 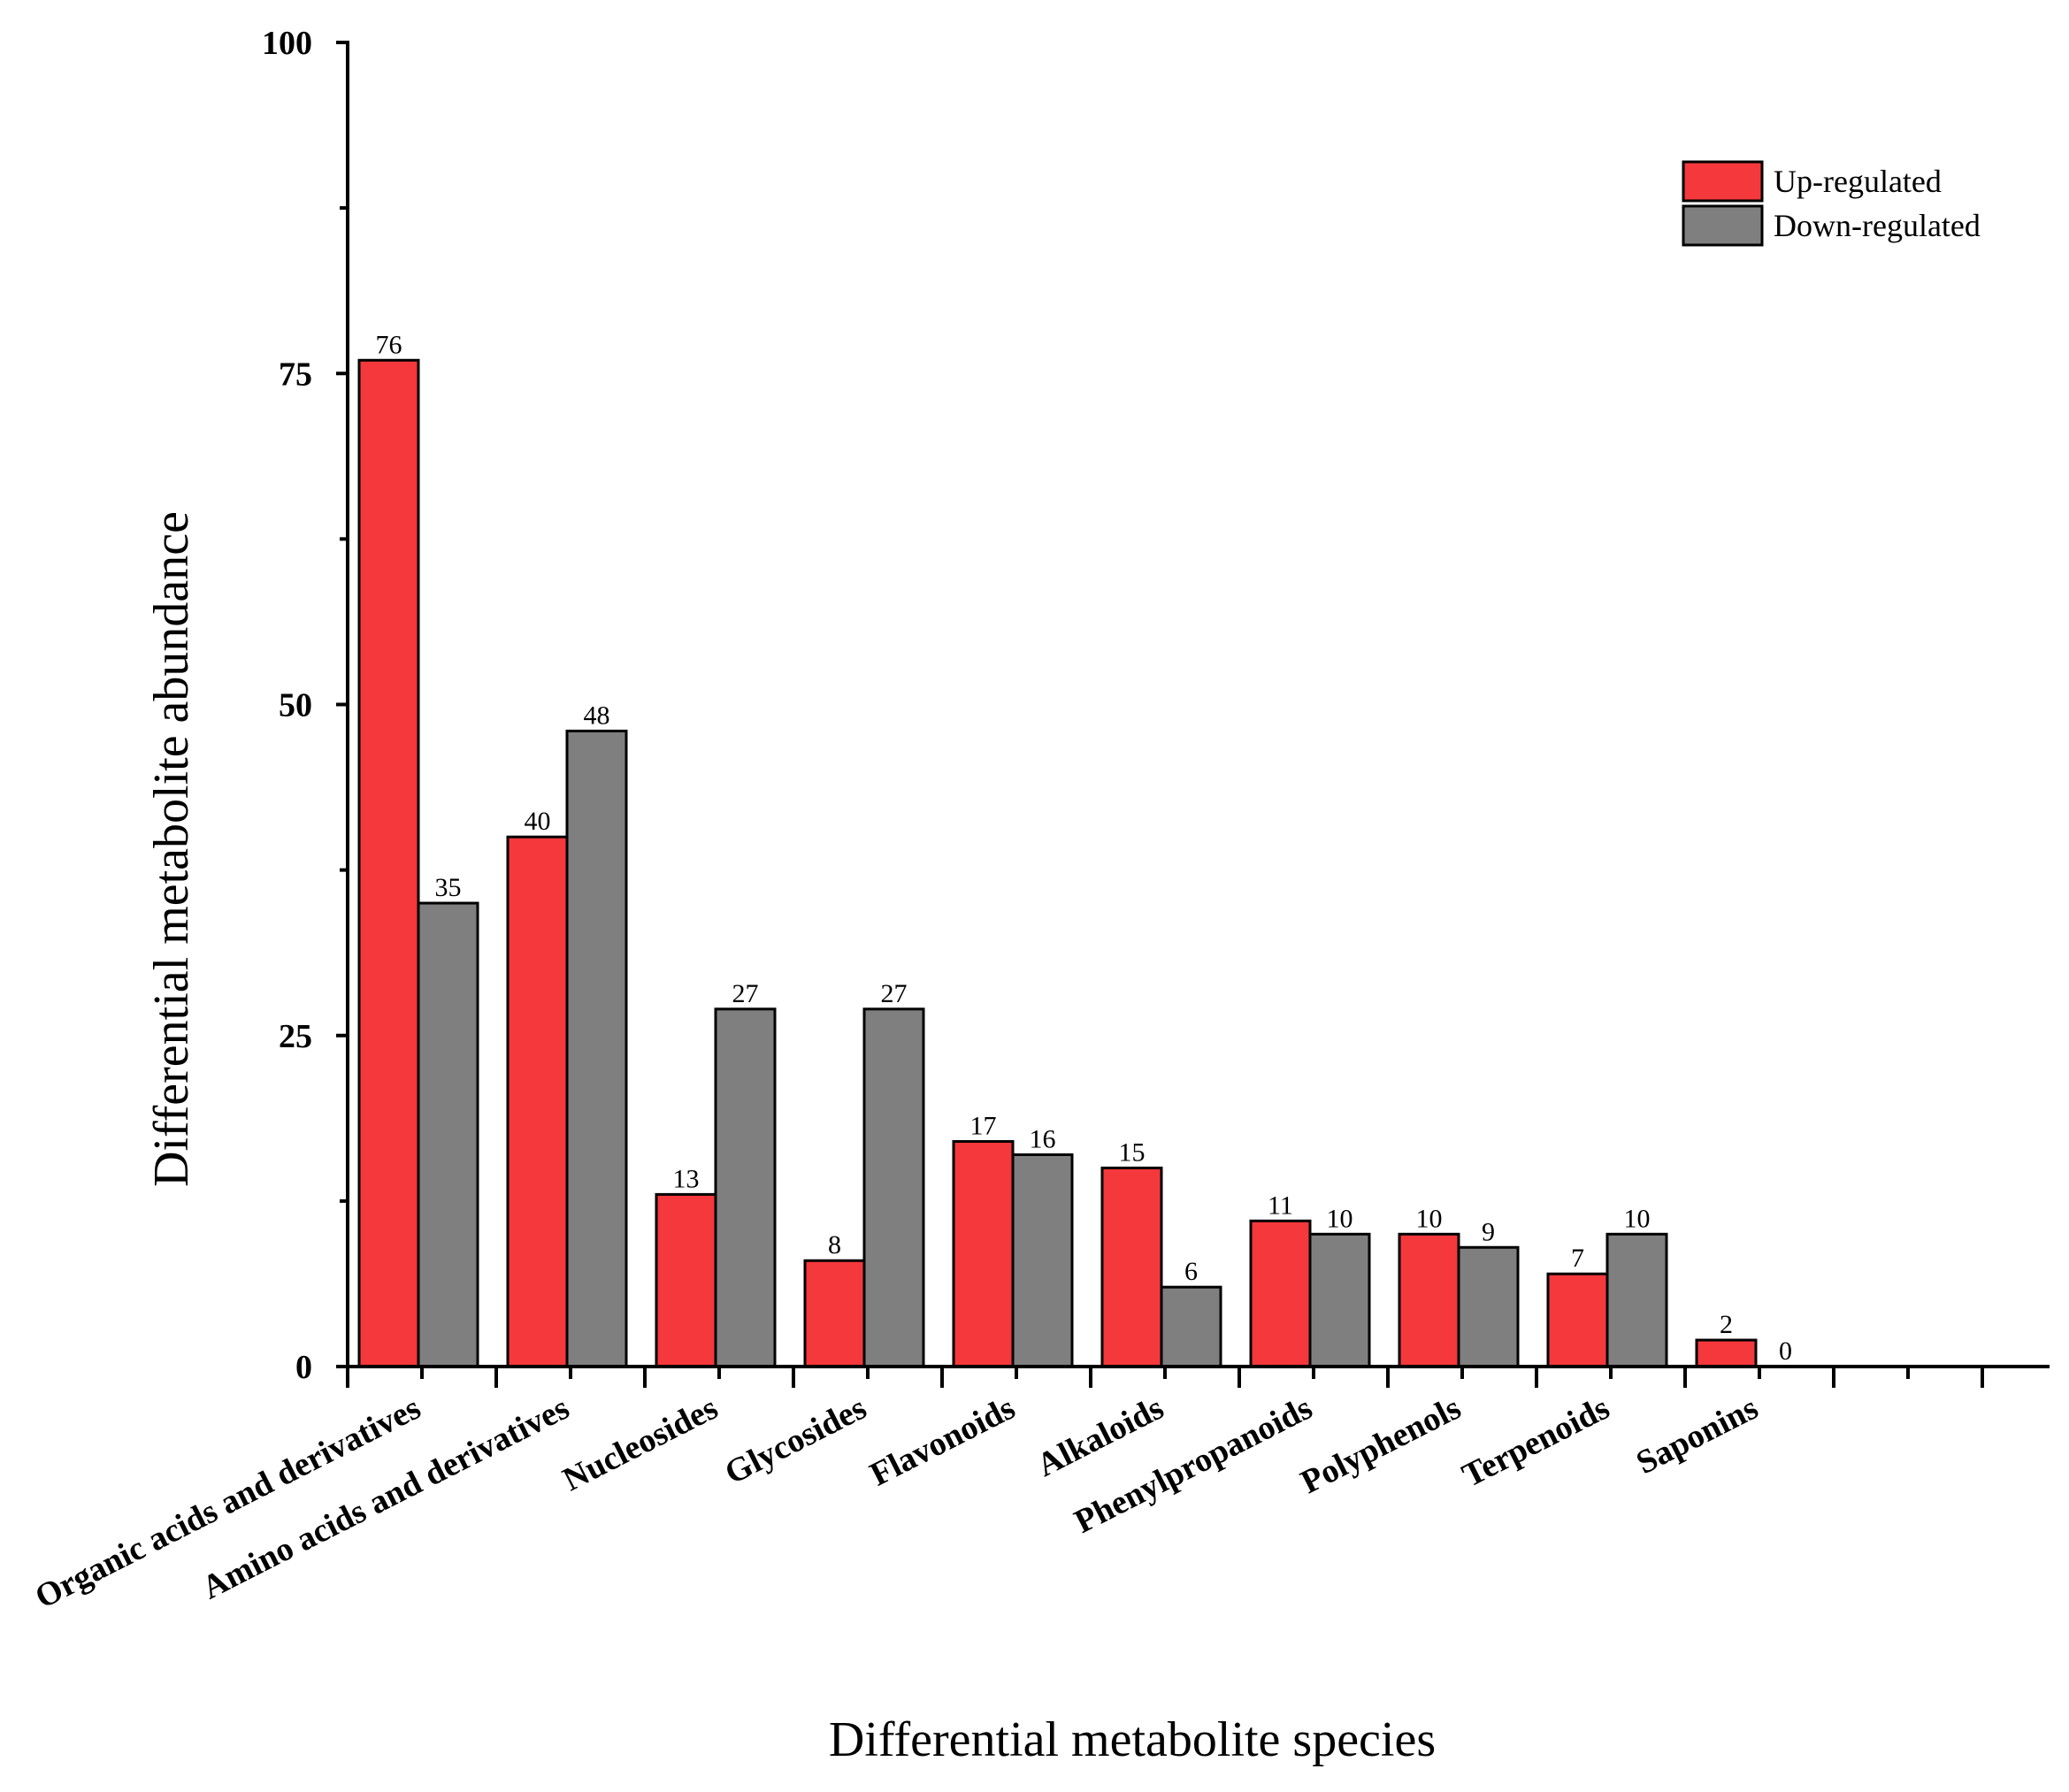 What do you see at coordinates (1726, 1325) in the screenshot?
I see `data-label-up-regulated-saponins: 2` at bounding box center [1726, 1325].